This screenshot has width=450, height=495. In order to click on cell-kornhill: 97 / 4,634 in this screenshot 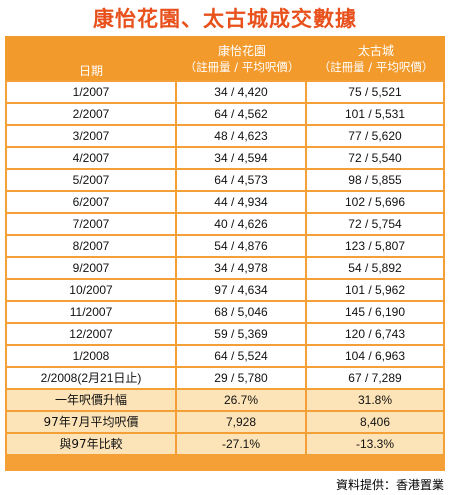, I will do `click(241, 290)`.